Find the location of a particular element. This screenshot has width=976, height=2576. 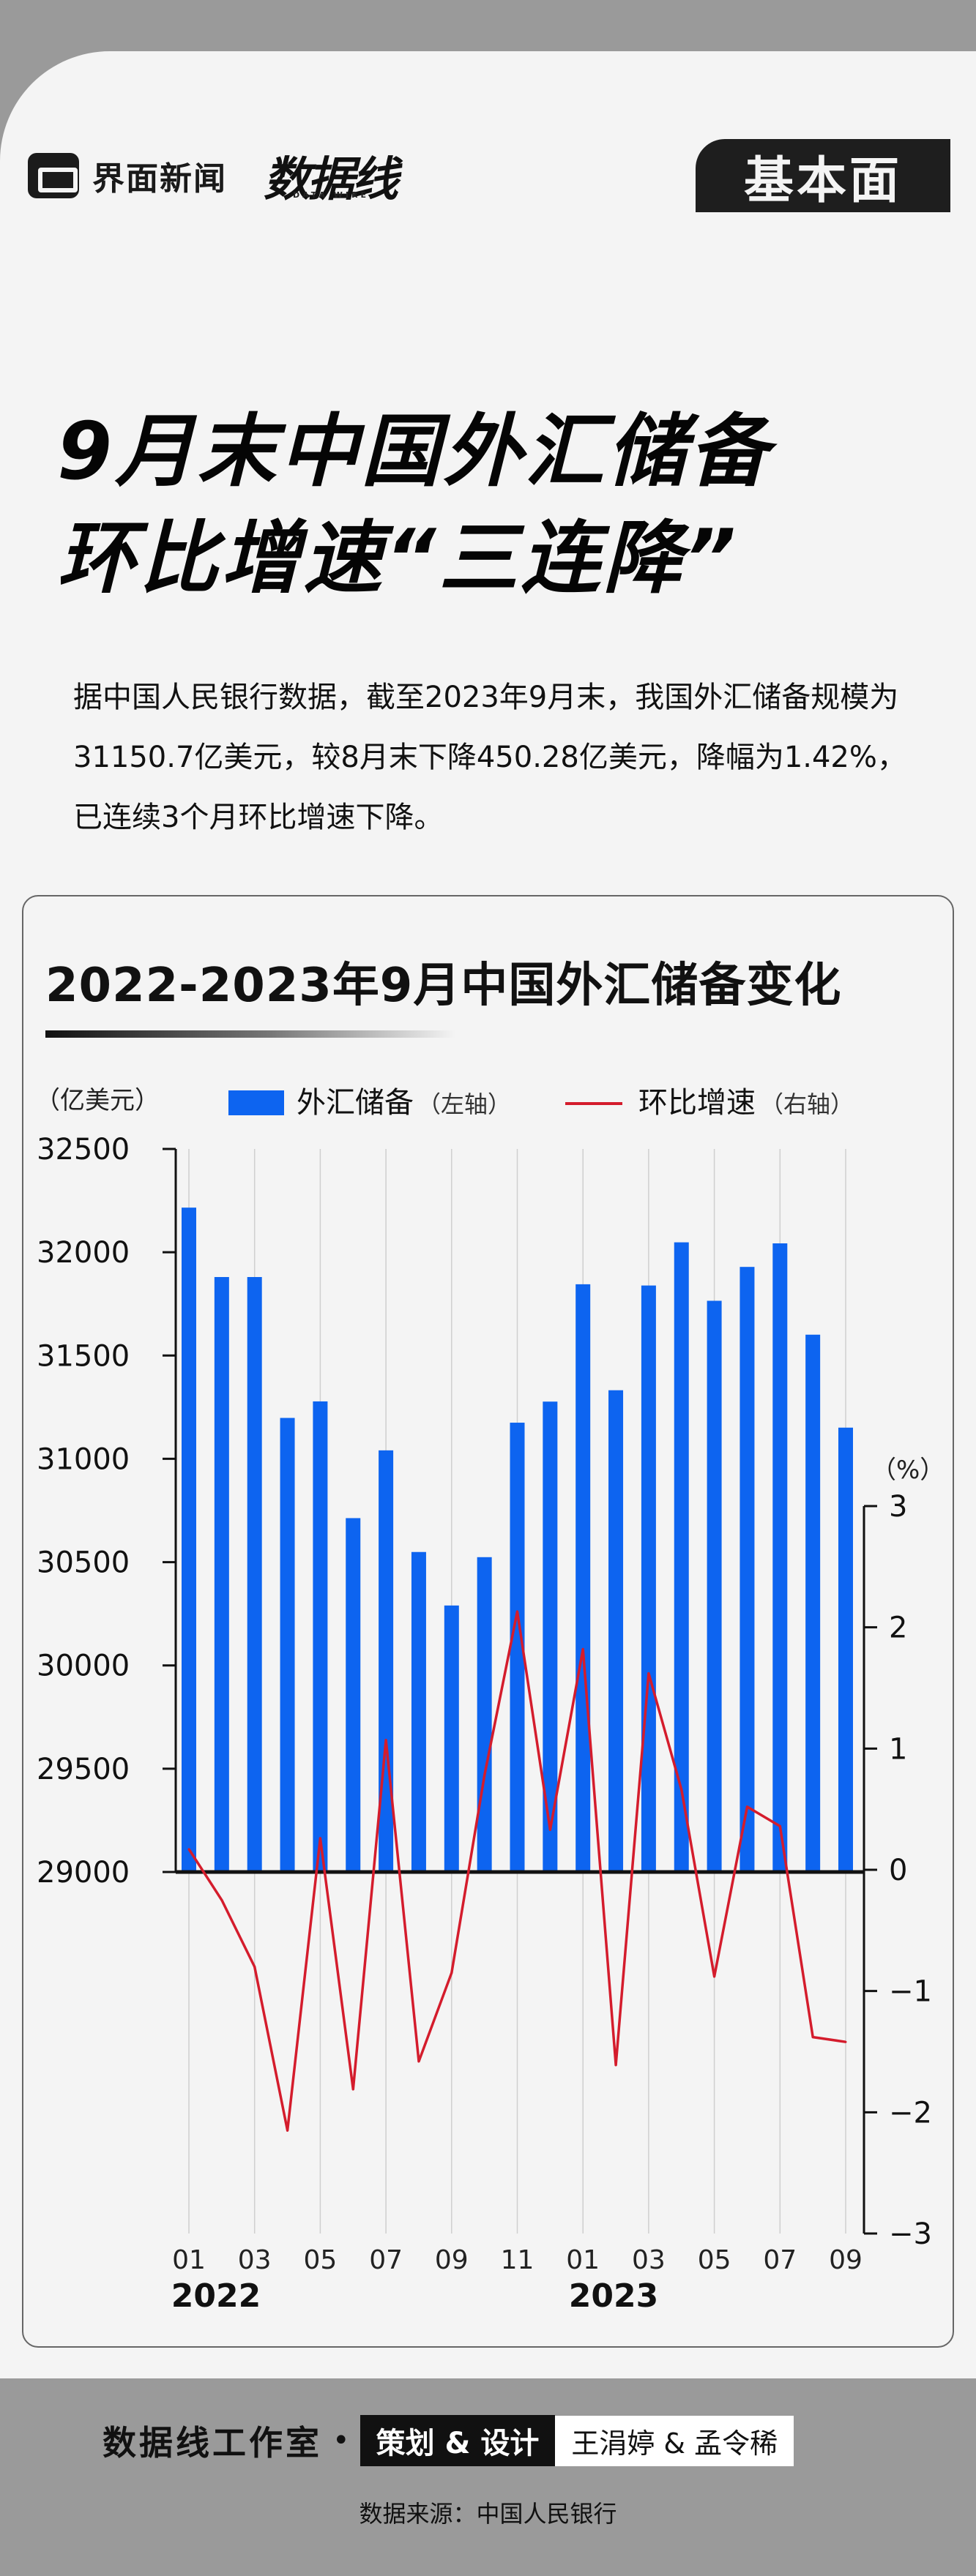

header: 界面新闻 数据线 DATA WIRE is located at coordinates (213, 176).